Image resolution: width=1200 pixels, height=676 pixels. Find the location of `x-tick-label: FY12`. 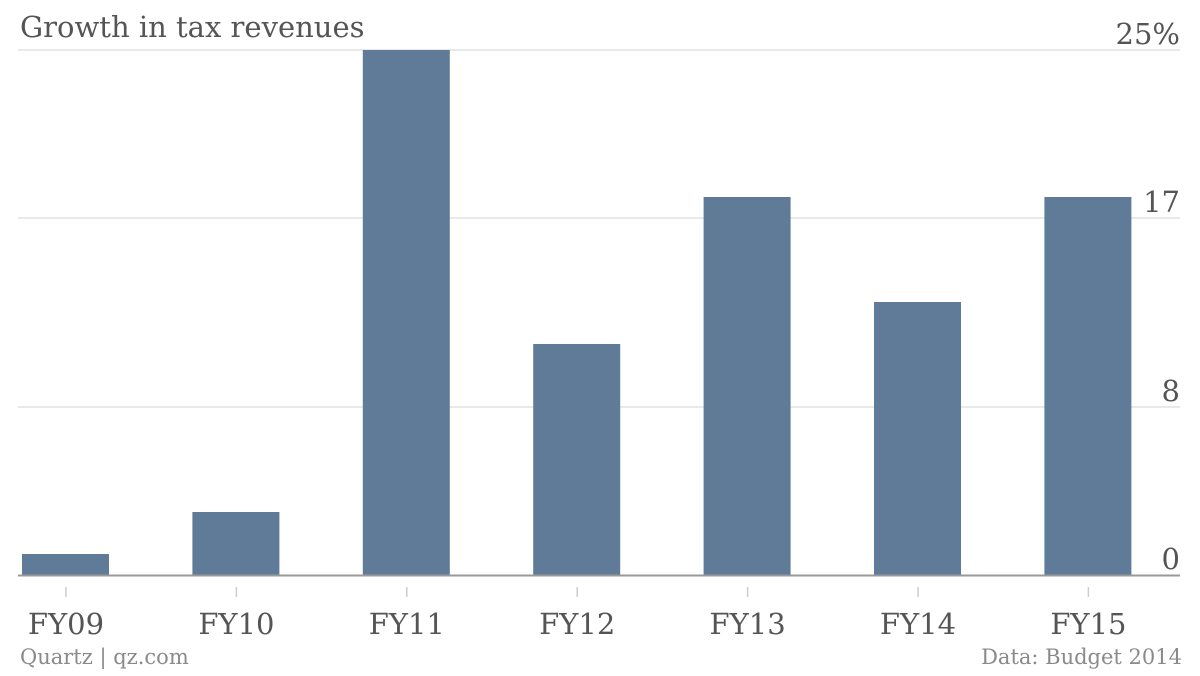

x-tick-label: FY12 is located at coordinates (577, 624).